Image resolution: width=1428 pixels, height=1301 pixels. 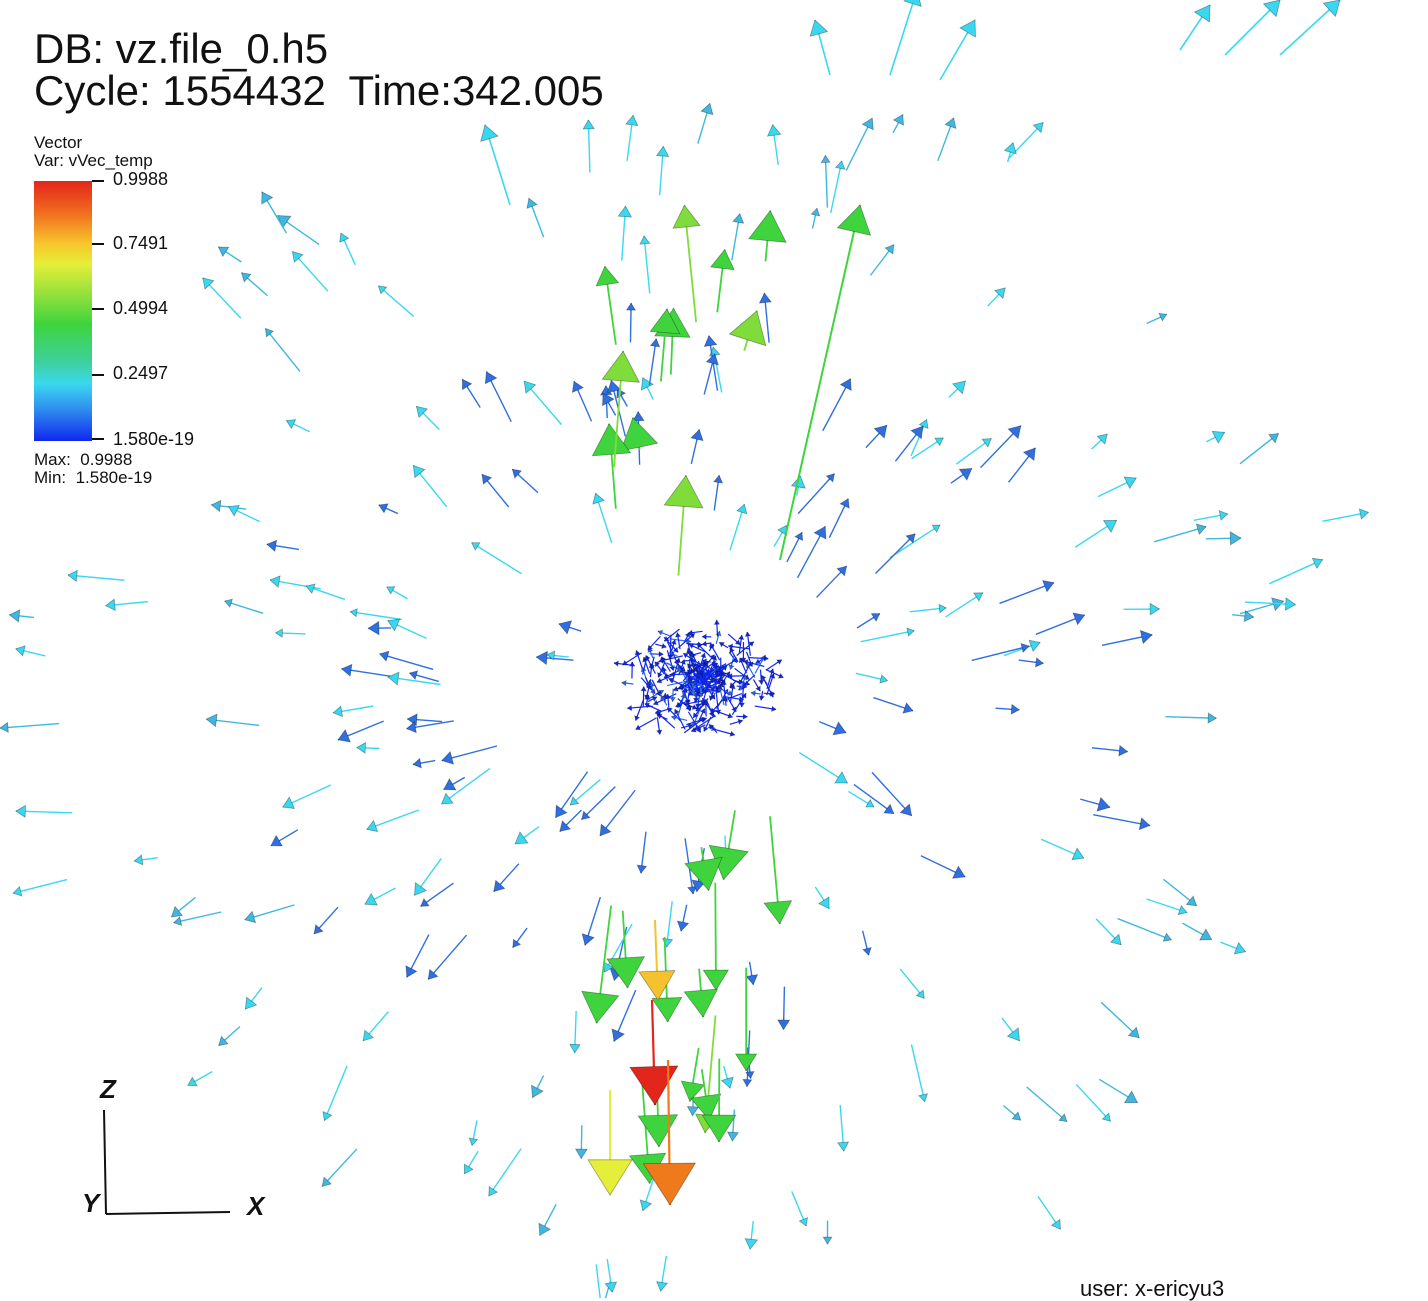 What do you see at coordinates (140, 308) in the screenshot?
I see `tick-label: 0.4994` at bounding box center [140, 308].